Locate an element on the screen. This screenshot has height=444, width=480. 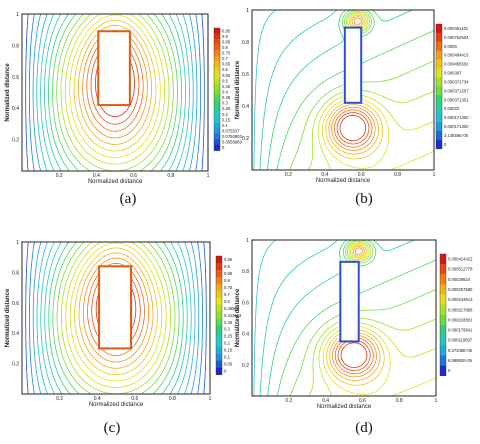
colorbar-tick-label: 0.000218801 is located at coordinates (460, 319).